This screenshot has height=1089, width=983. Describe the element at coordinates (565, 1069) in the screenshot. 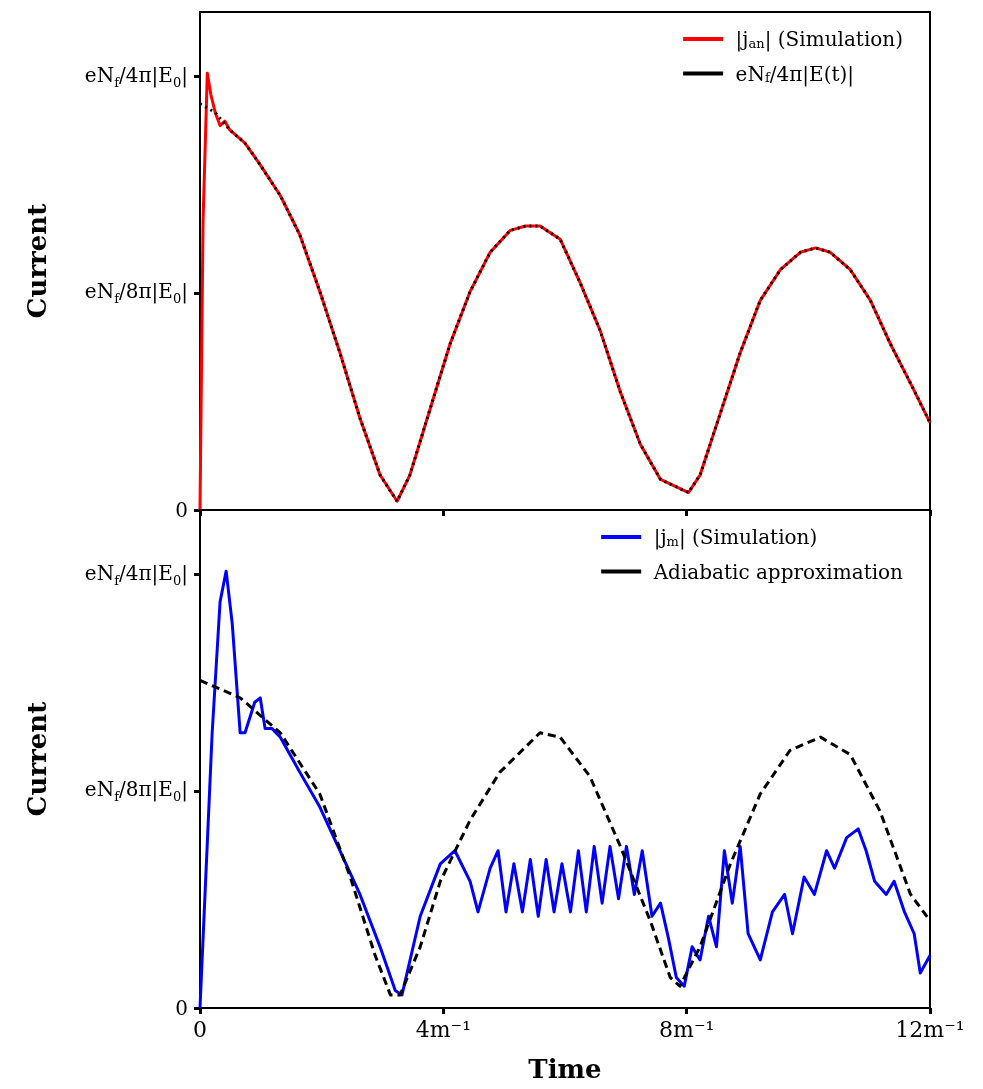

I see `x-axis-title: Time` at that location.